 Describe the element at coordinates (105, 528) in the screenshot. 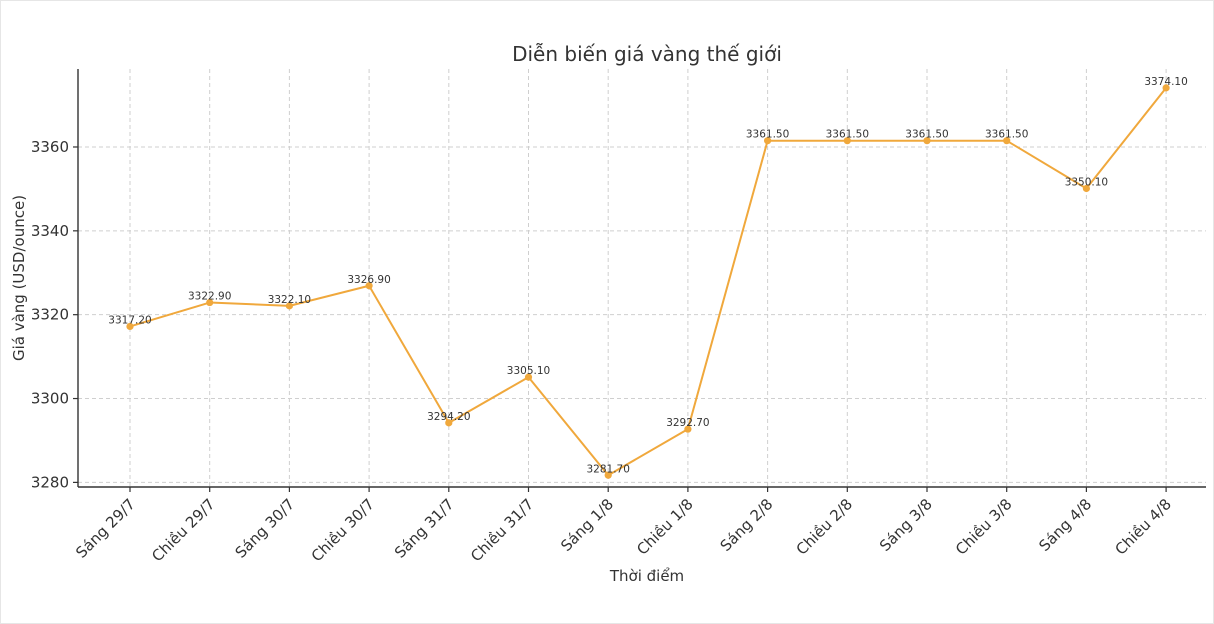

I see `x-tick-label: Sáng 29/7` at that location.